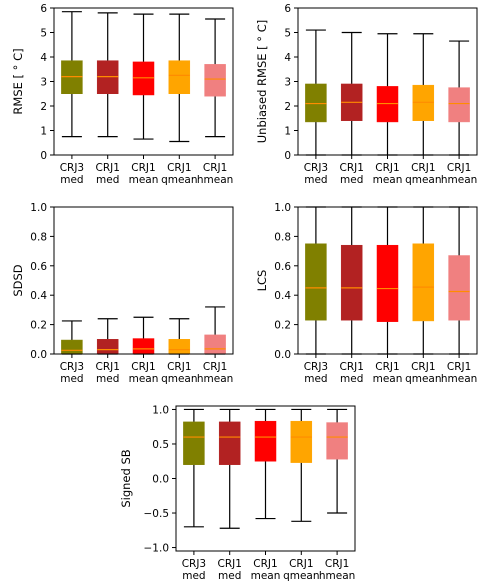 This screenshot has width=500, height=585. Describe the element at coordinates (38, 267) in the screenshot. I see `y-tick-label: 0.6` at that location.